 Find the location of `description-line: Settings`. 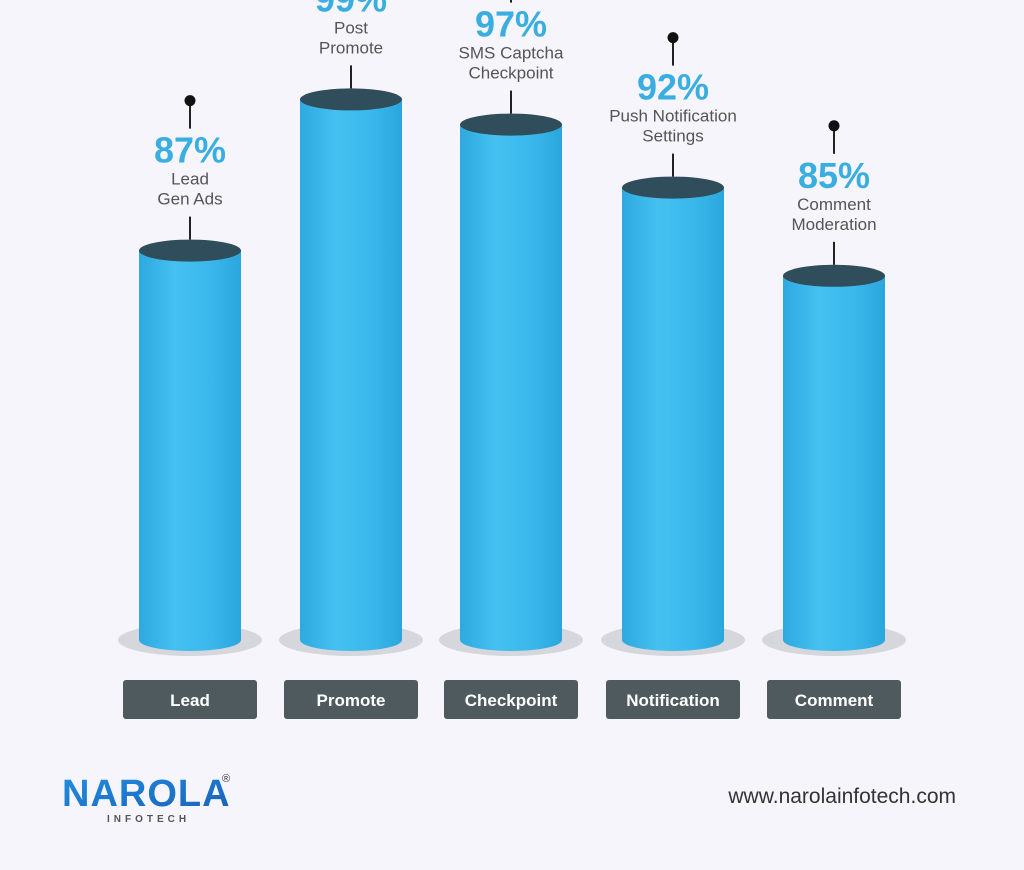

description-line: Settings is located at coordinates (672, 136).